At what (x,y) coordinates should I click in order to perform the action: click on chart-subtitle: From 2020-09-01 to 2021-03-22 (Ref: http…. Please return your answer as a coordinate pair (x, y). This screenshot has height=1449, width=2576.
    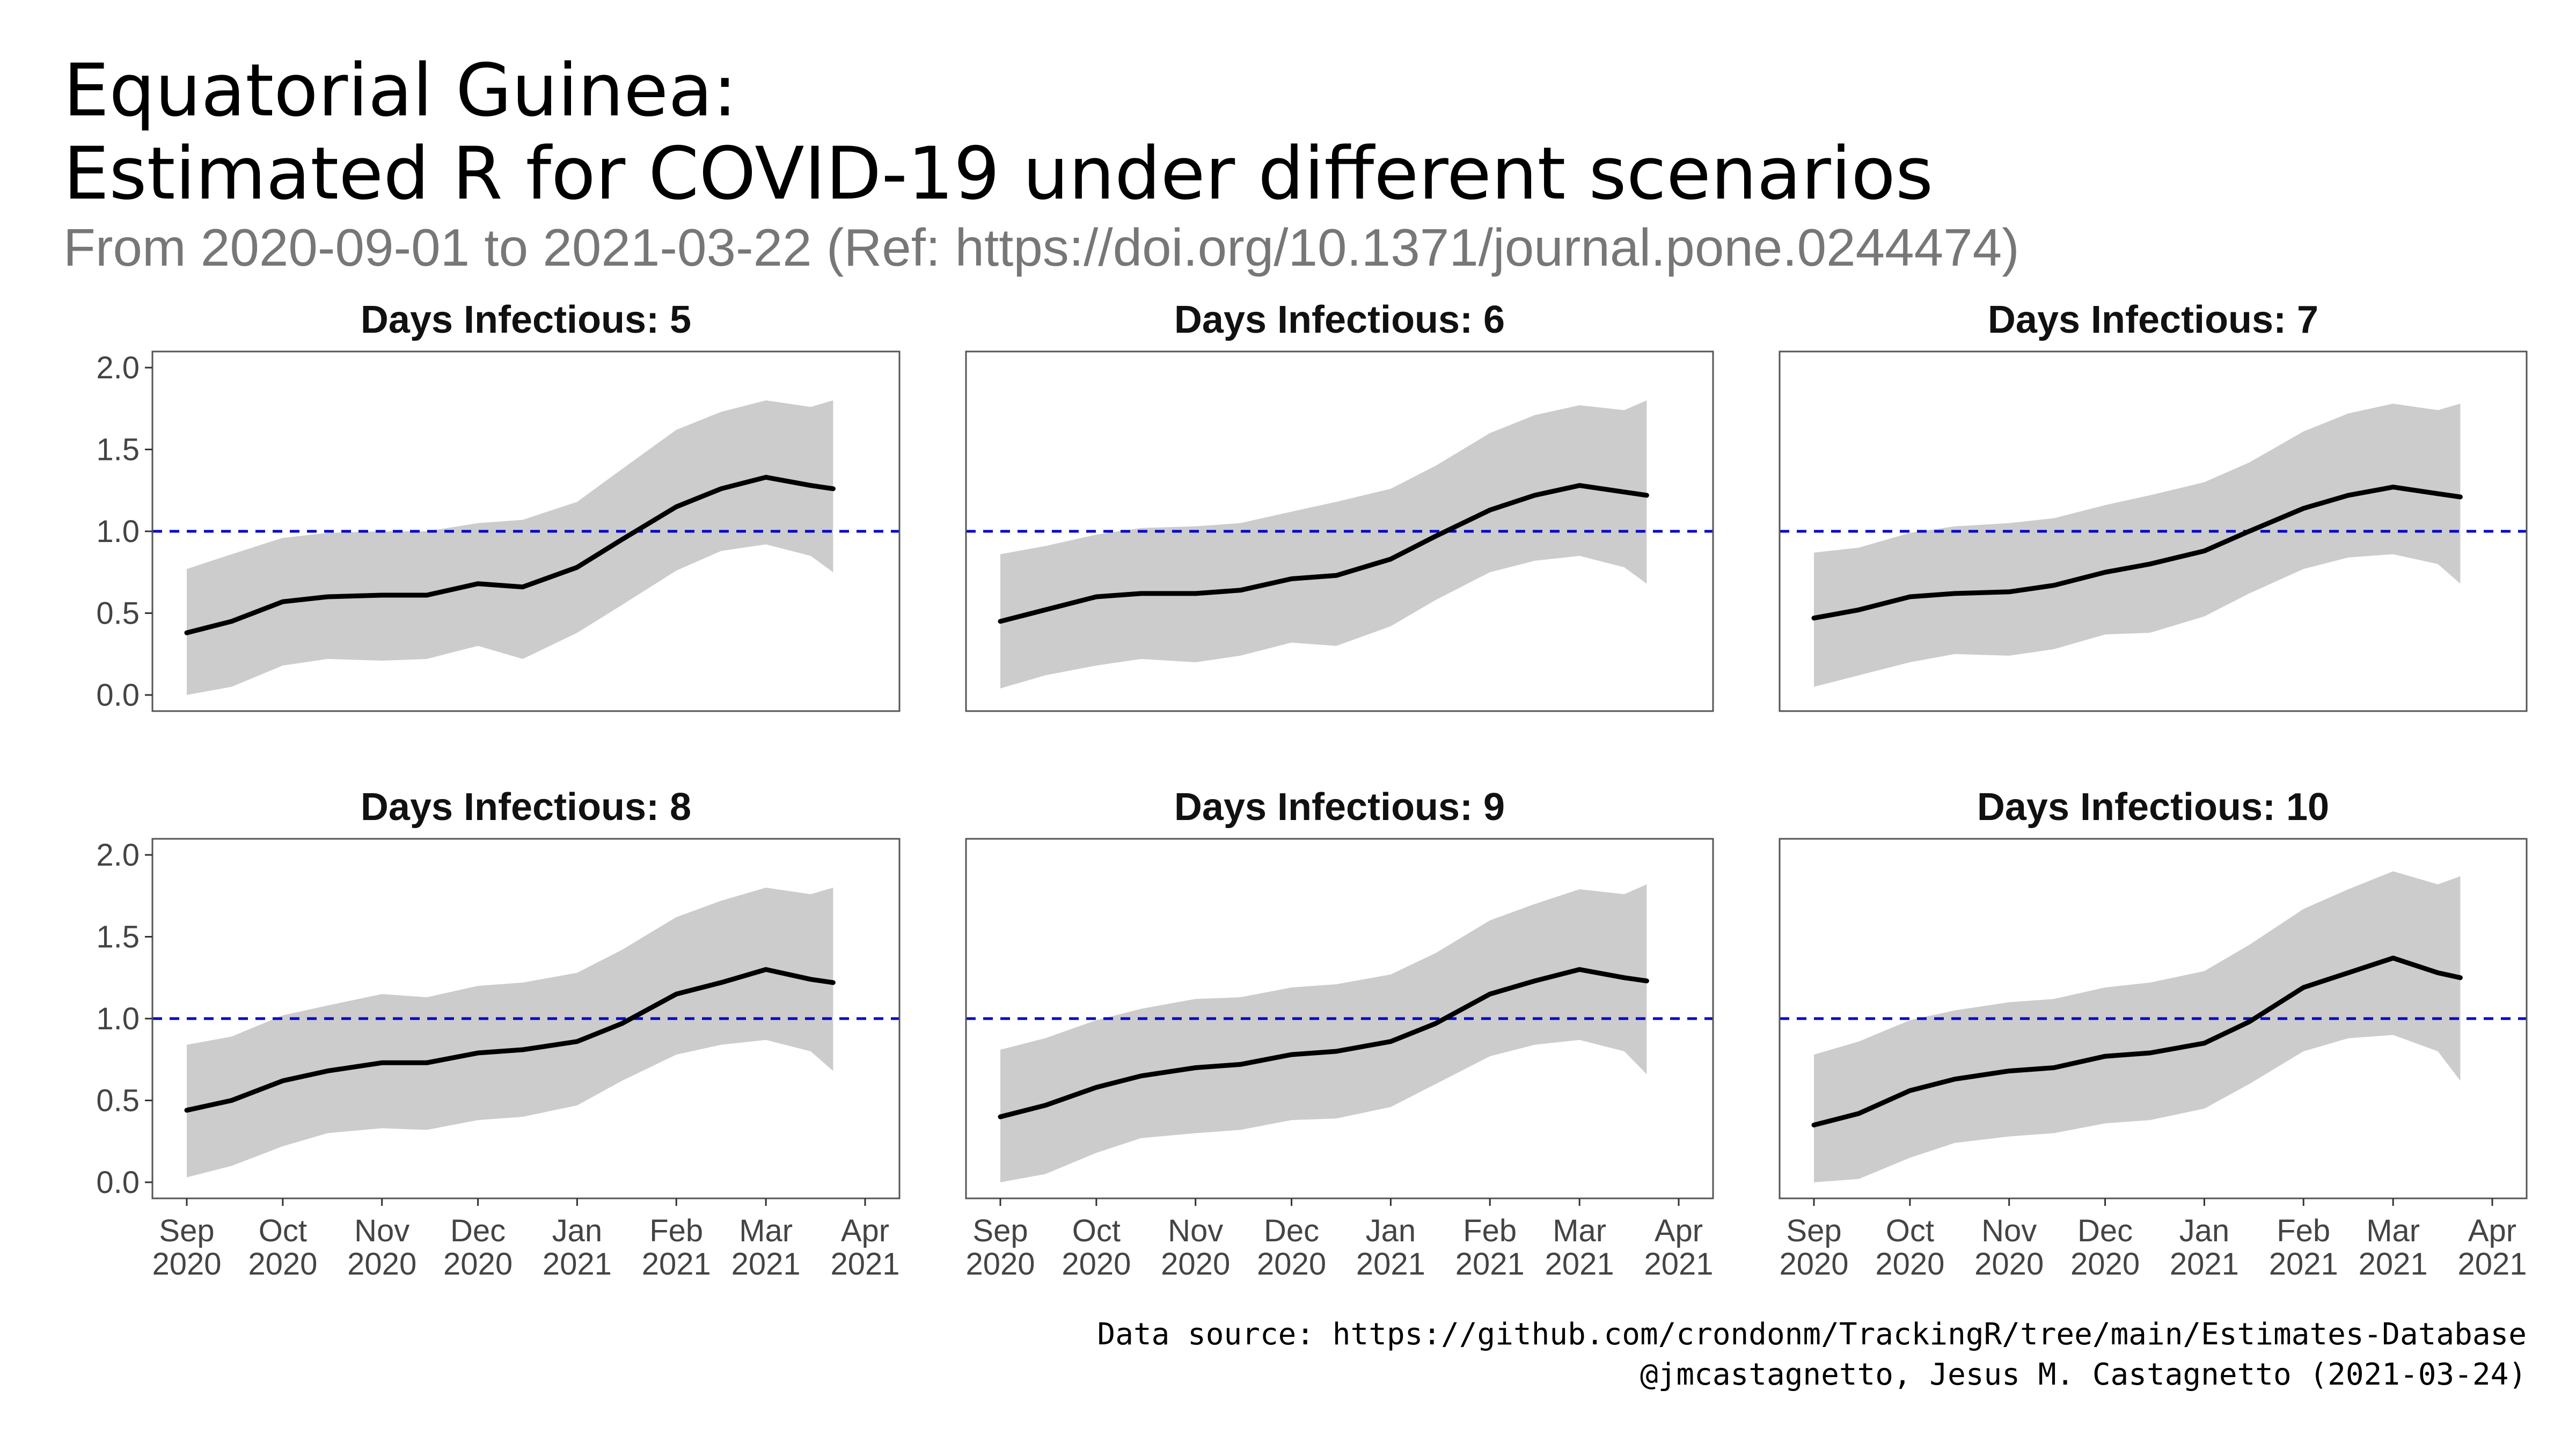
    Looking at the image, I should click on (1041, 247).